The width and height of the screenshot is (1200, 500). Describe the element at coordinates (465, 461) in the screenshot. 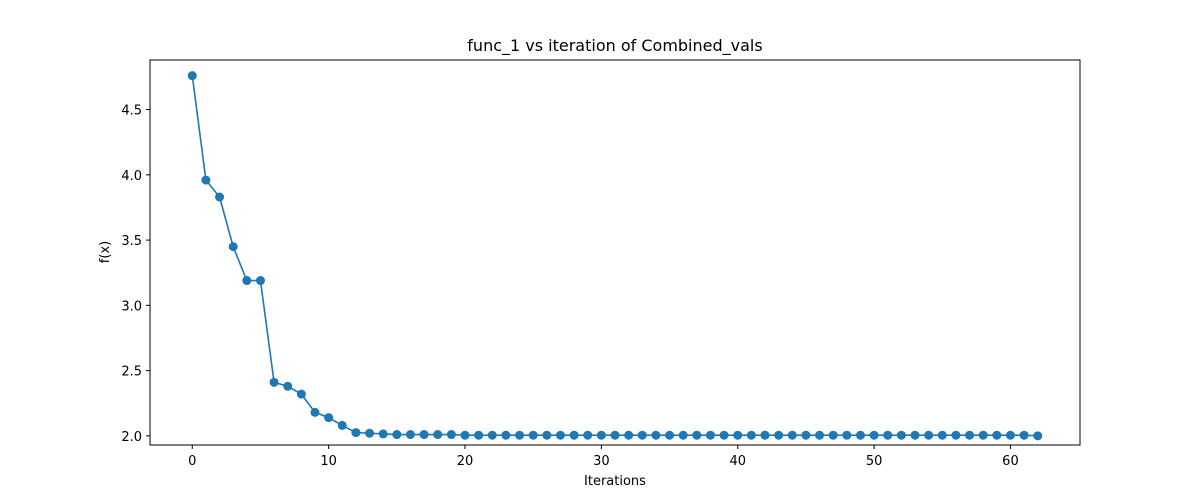

I see `x-tick-label: 20` at that location.